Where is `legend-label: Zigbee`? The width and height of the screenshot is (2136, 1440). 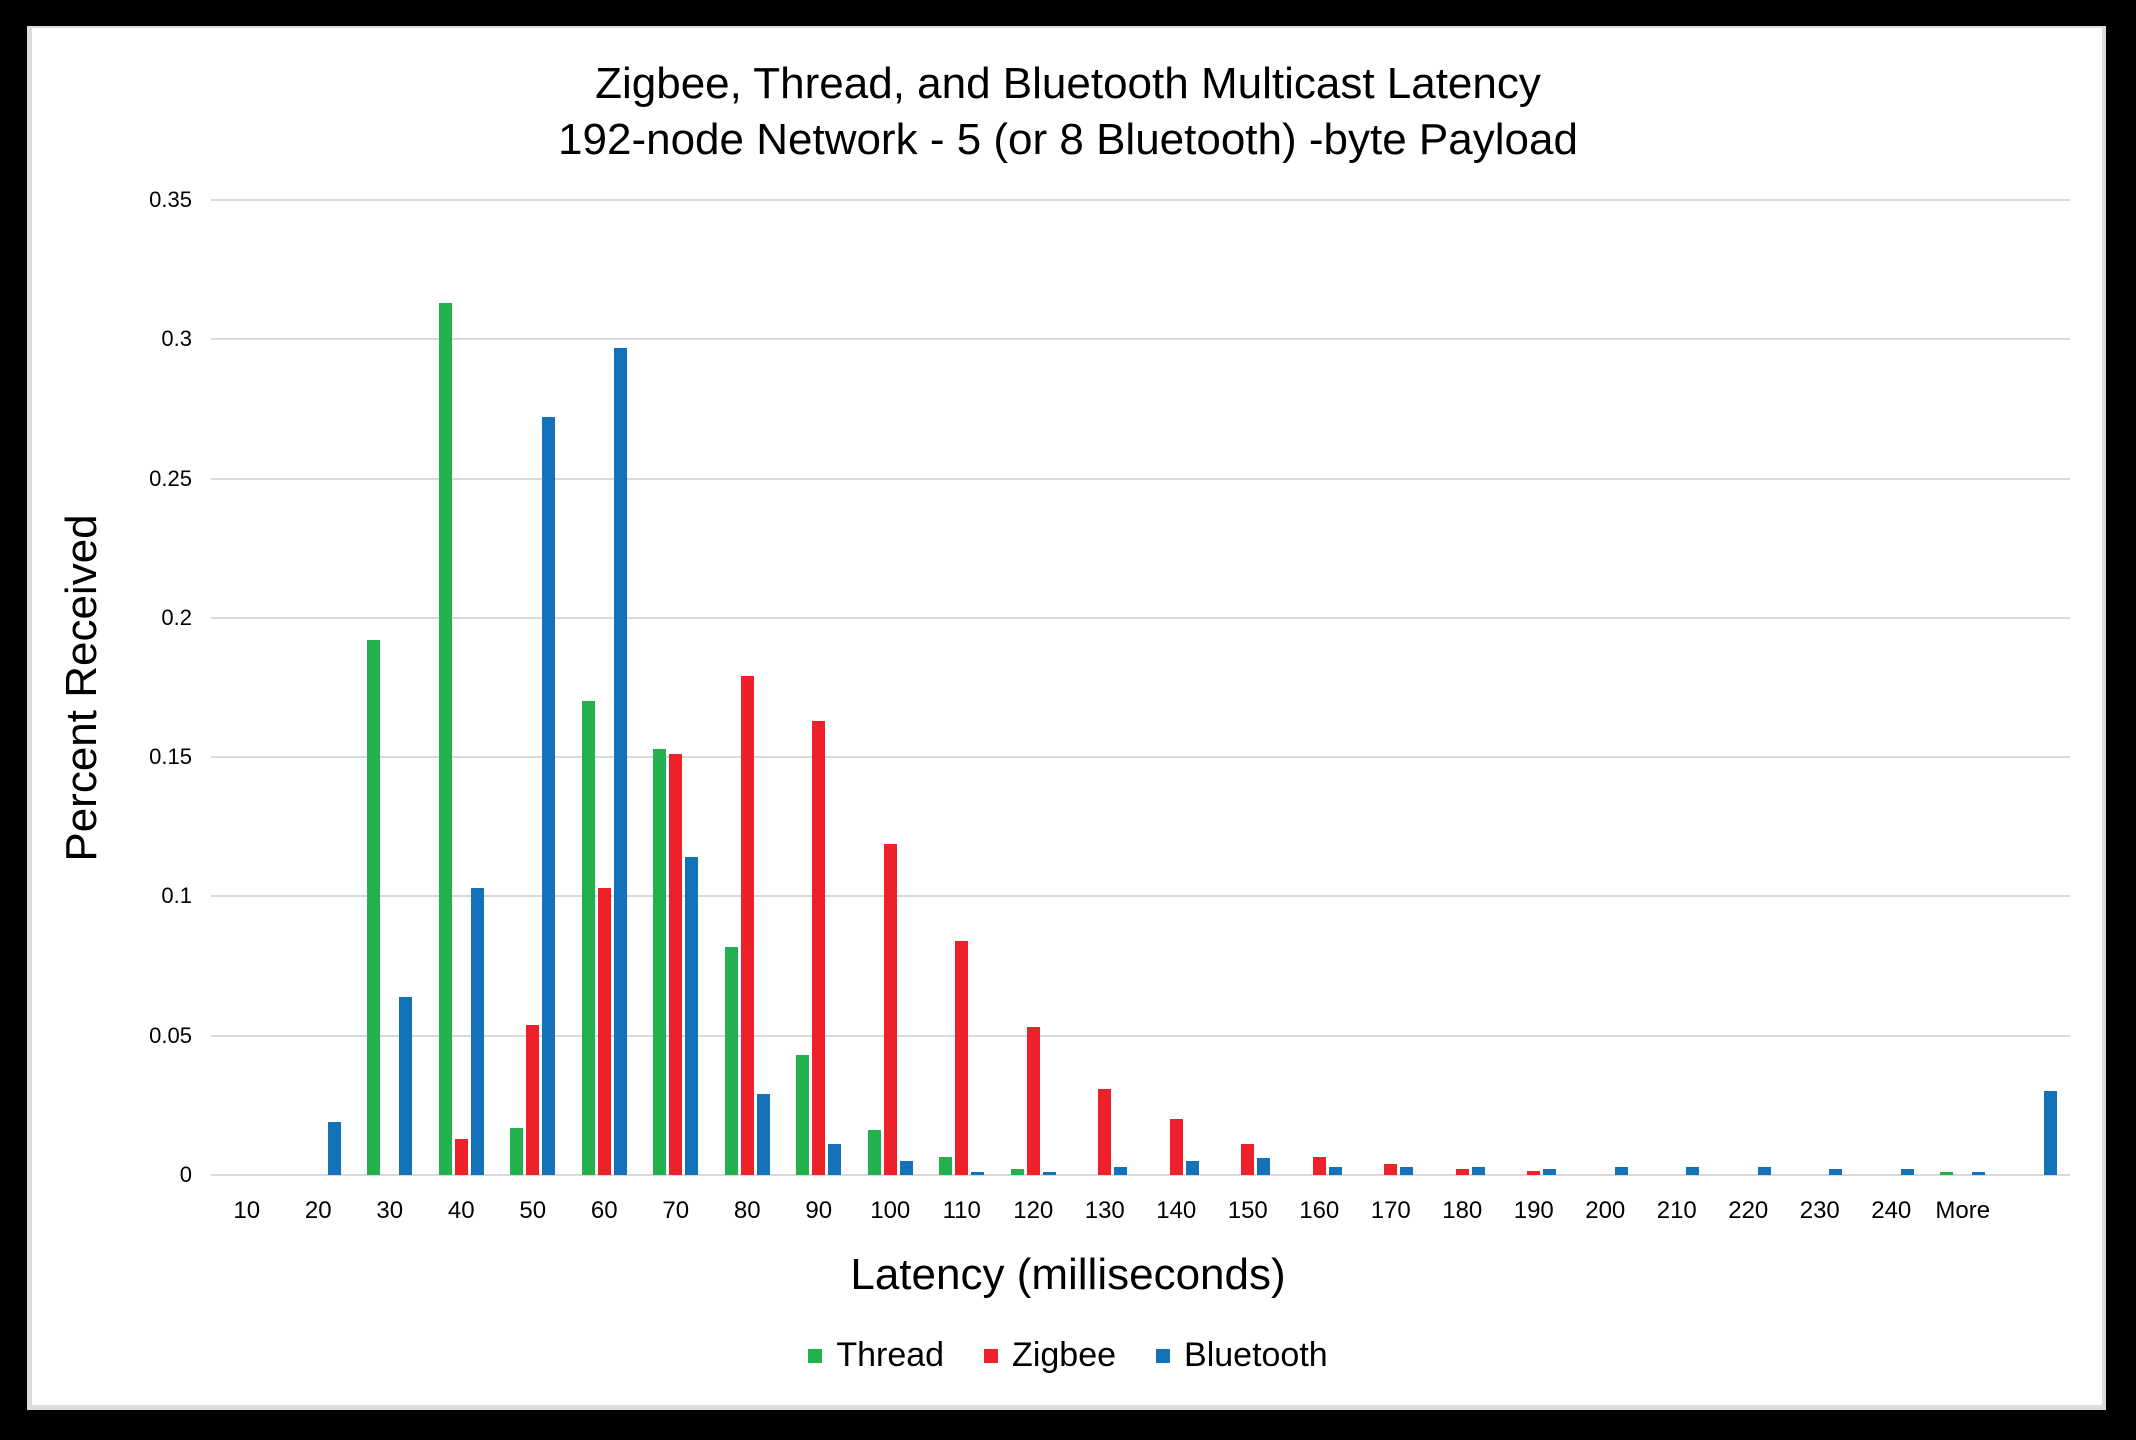 legend-label: Zigbee is located at coordinates (1064, 1355).